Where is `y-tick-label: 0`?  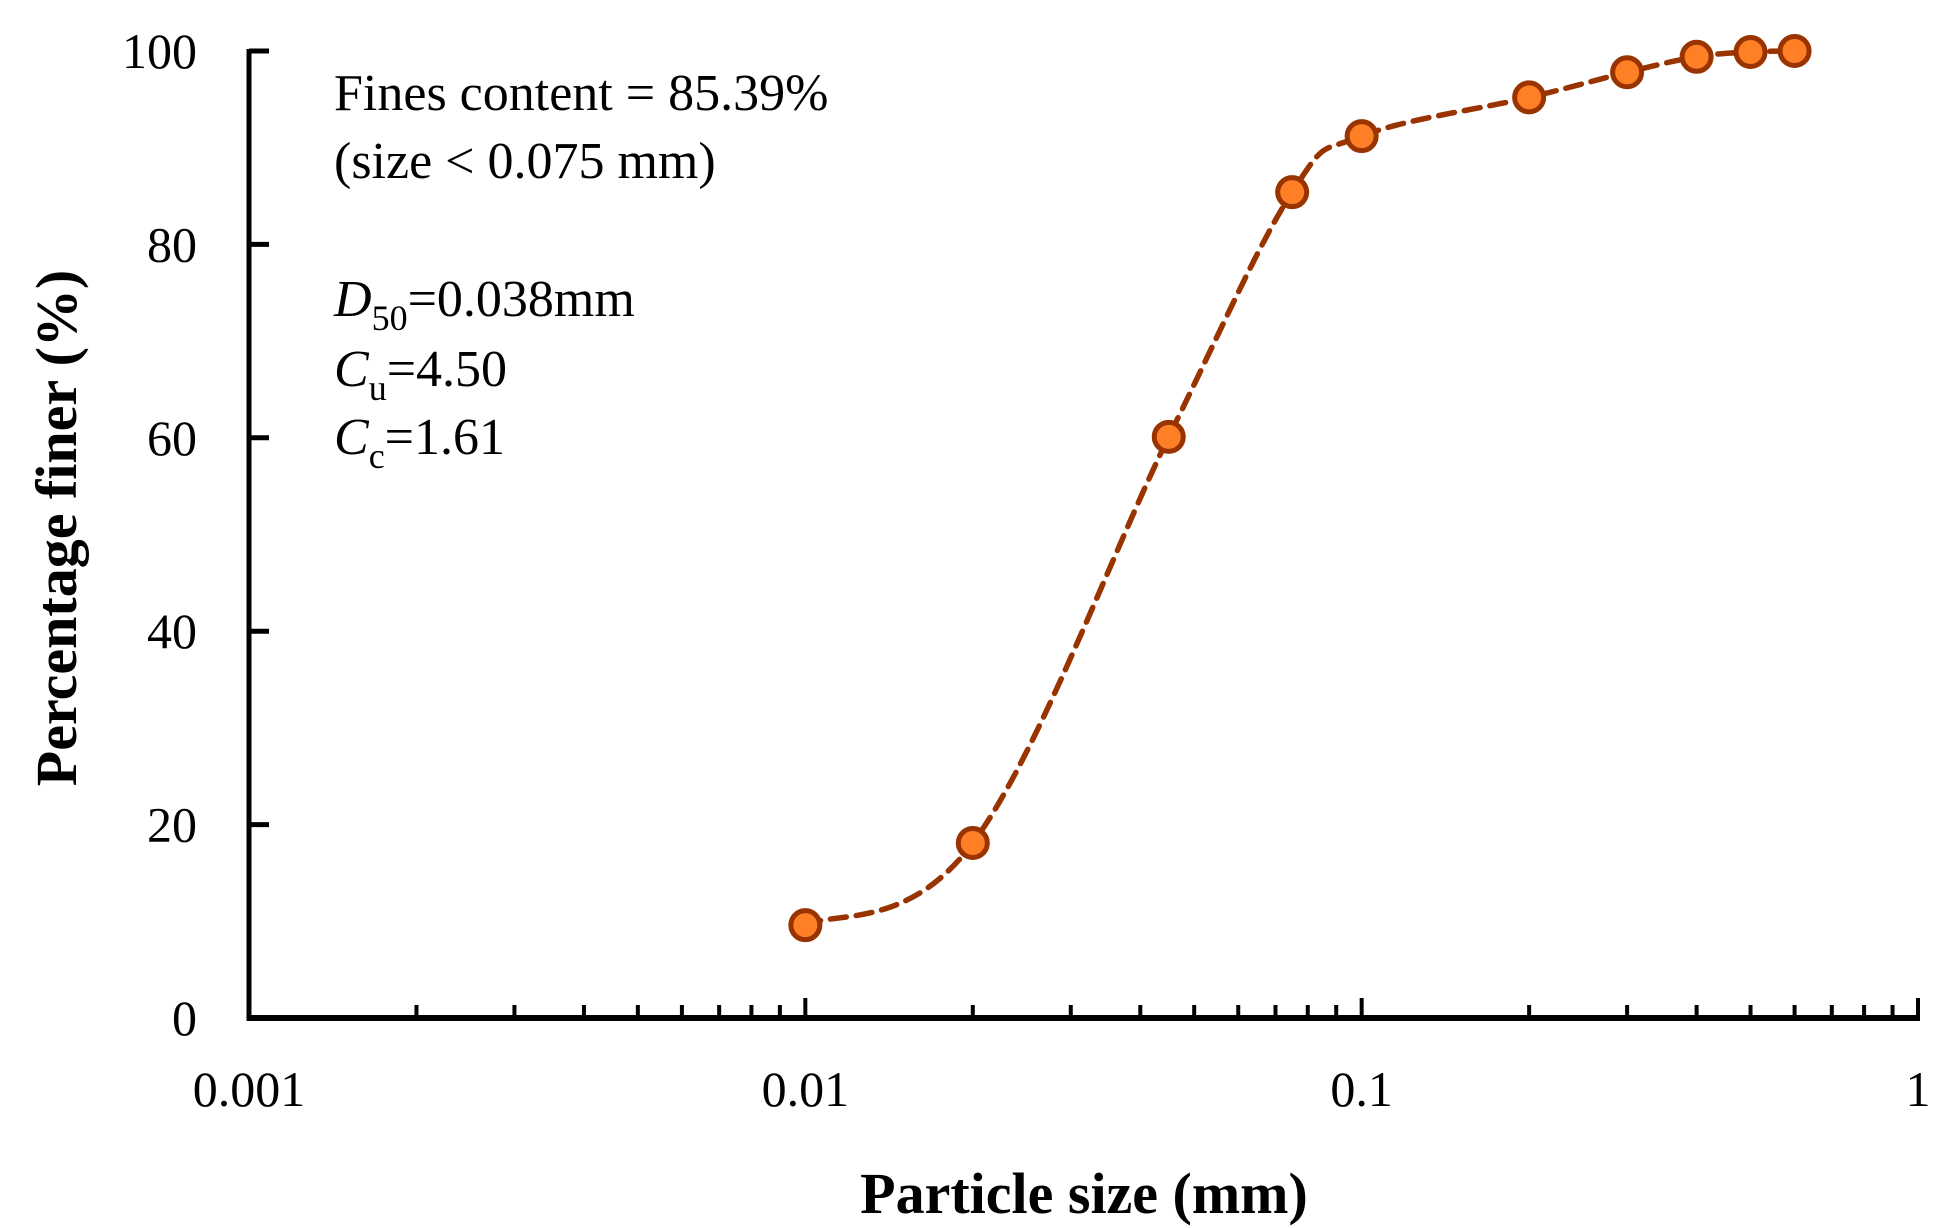 y-tick-label: 0 is located at coordinates (184, 1018).